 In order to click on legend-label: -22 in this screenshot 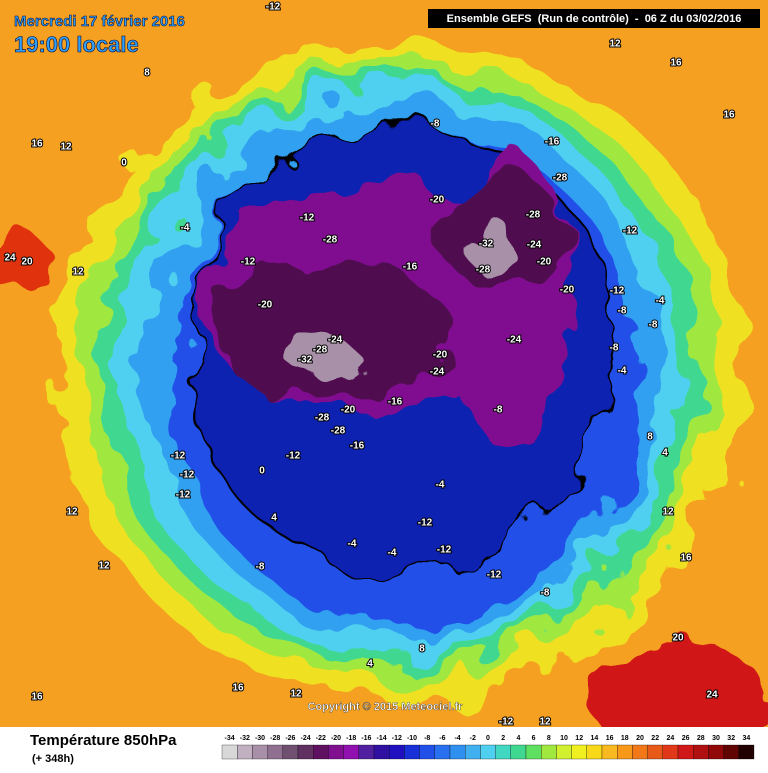, I will do `click(321, 738)`.